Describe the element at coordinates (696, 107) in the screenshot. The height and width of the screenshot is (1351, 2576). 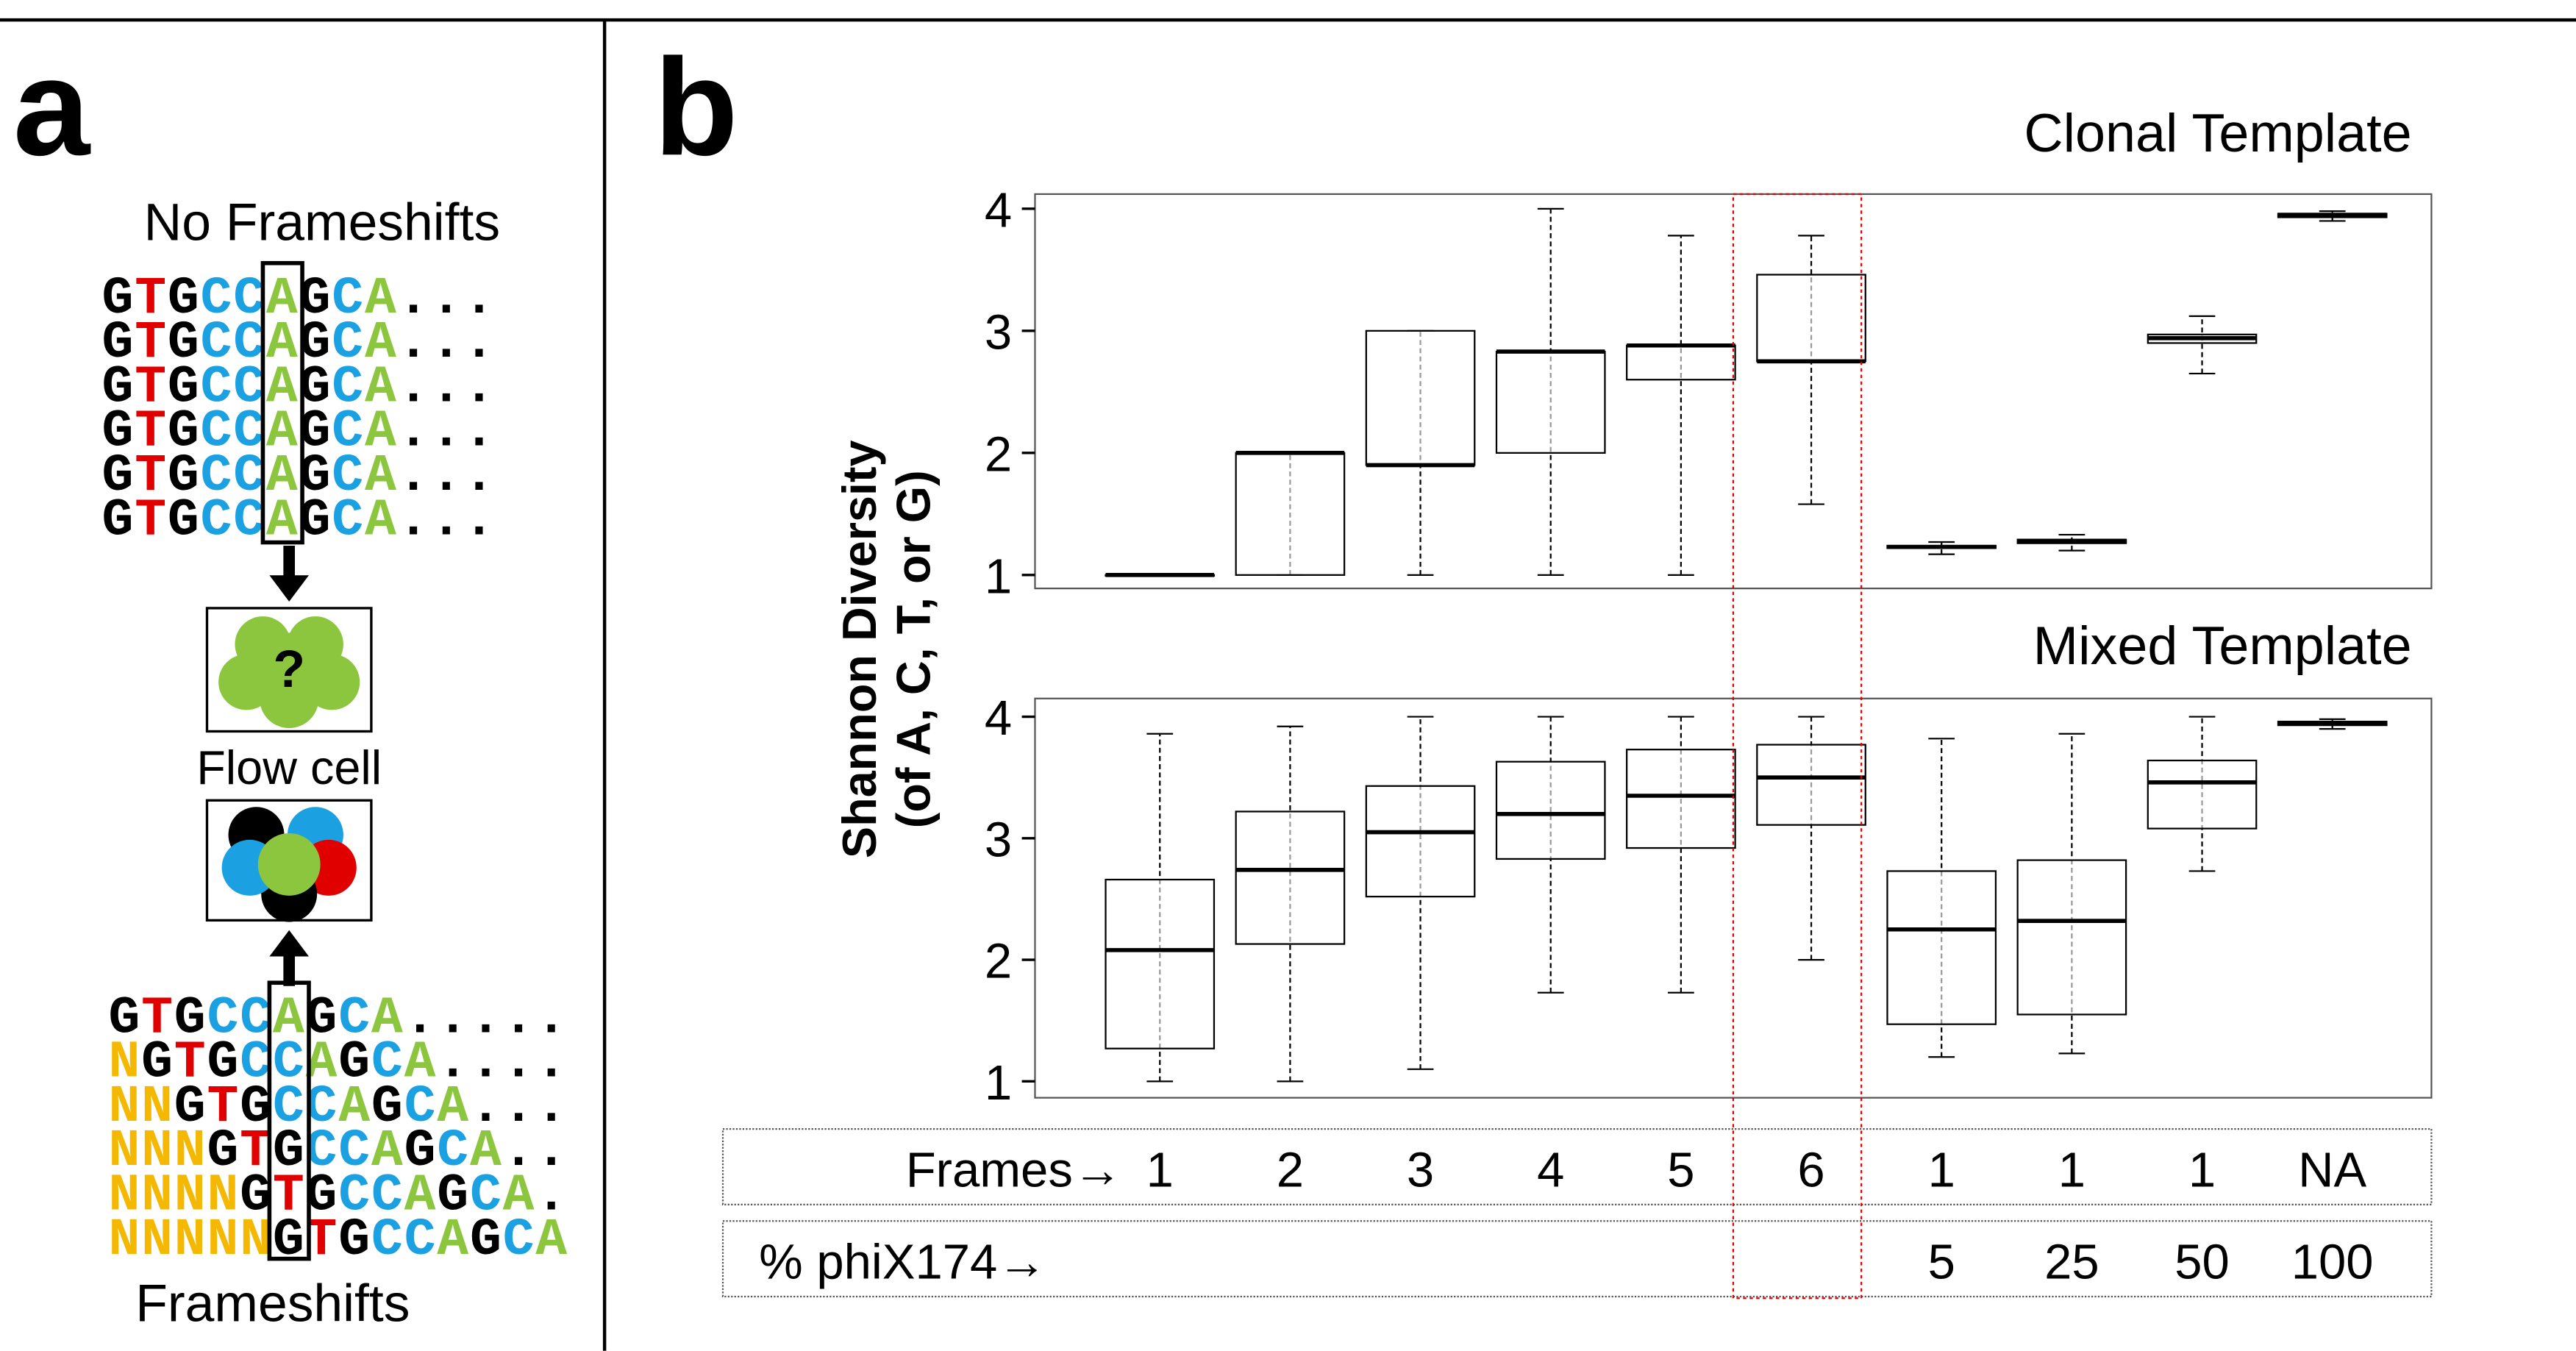
I see `panel-label: b` at that location.